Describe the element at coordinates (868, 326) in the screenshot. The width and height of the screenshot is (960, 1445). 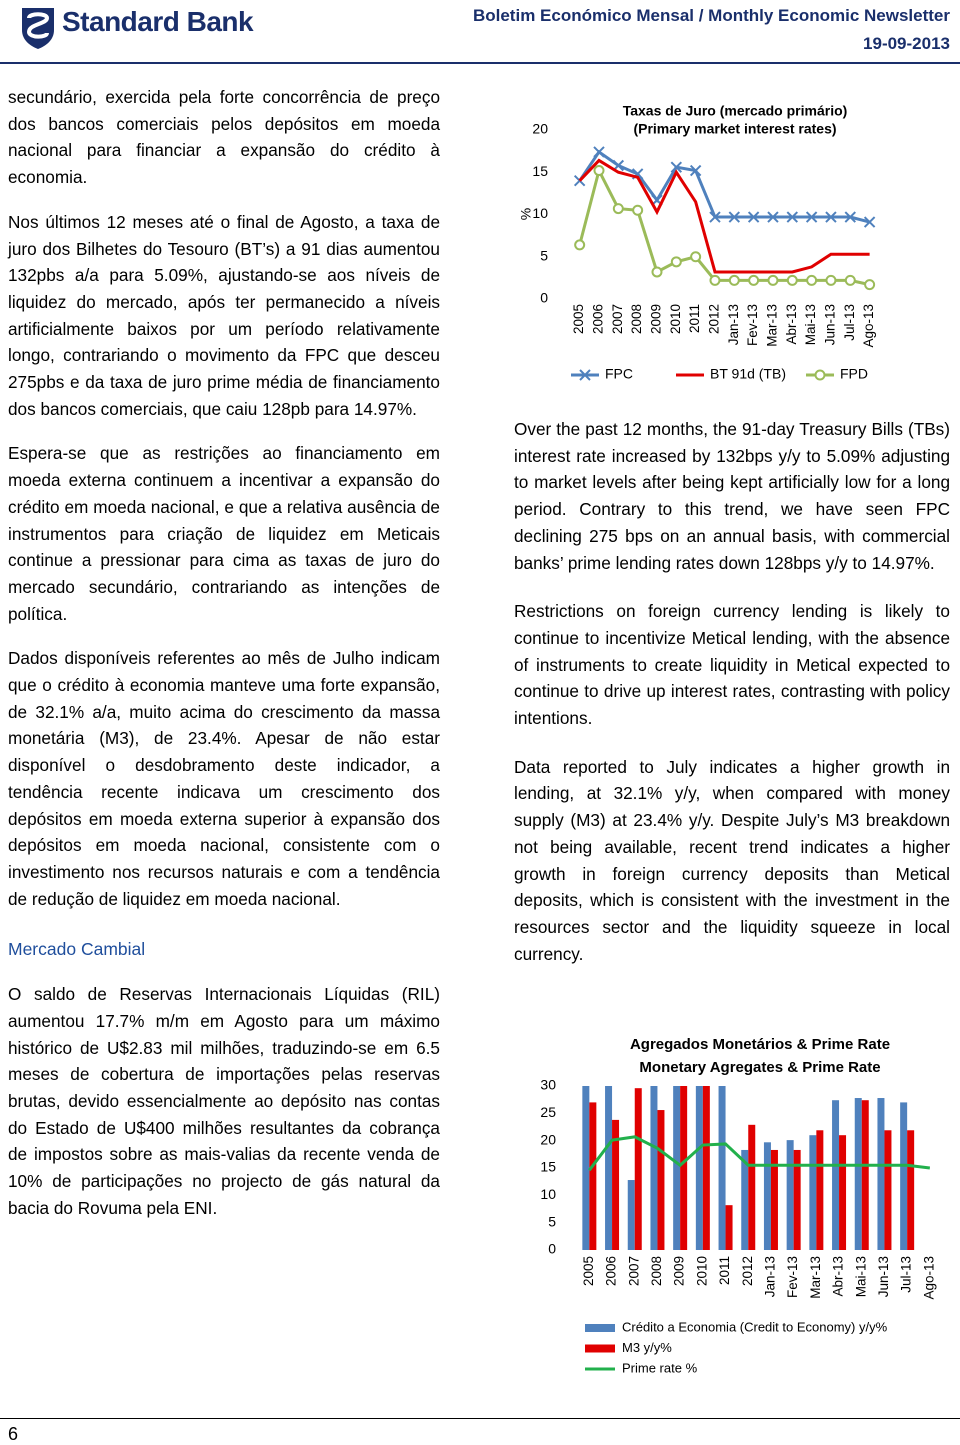
I see `x-tick-label: Ago-13` at that location.